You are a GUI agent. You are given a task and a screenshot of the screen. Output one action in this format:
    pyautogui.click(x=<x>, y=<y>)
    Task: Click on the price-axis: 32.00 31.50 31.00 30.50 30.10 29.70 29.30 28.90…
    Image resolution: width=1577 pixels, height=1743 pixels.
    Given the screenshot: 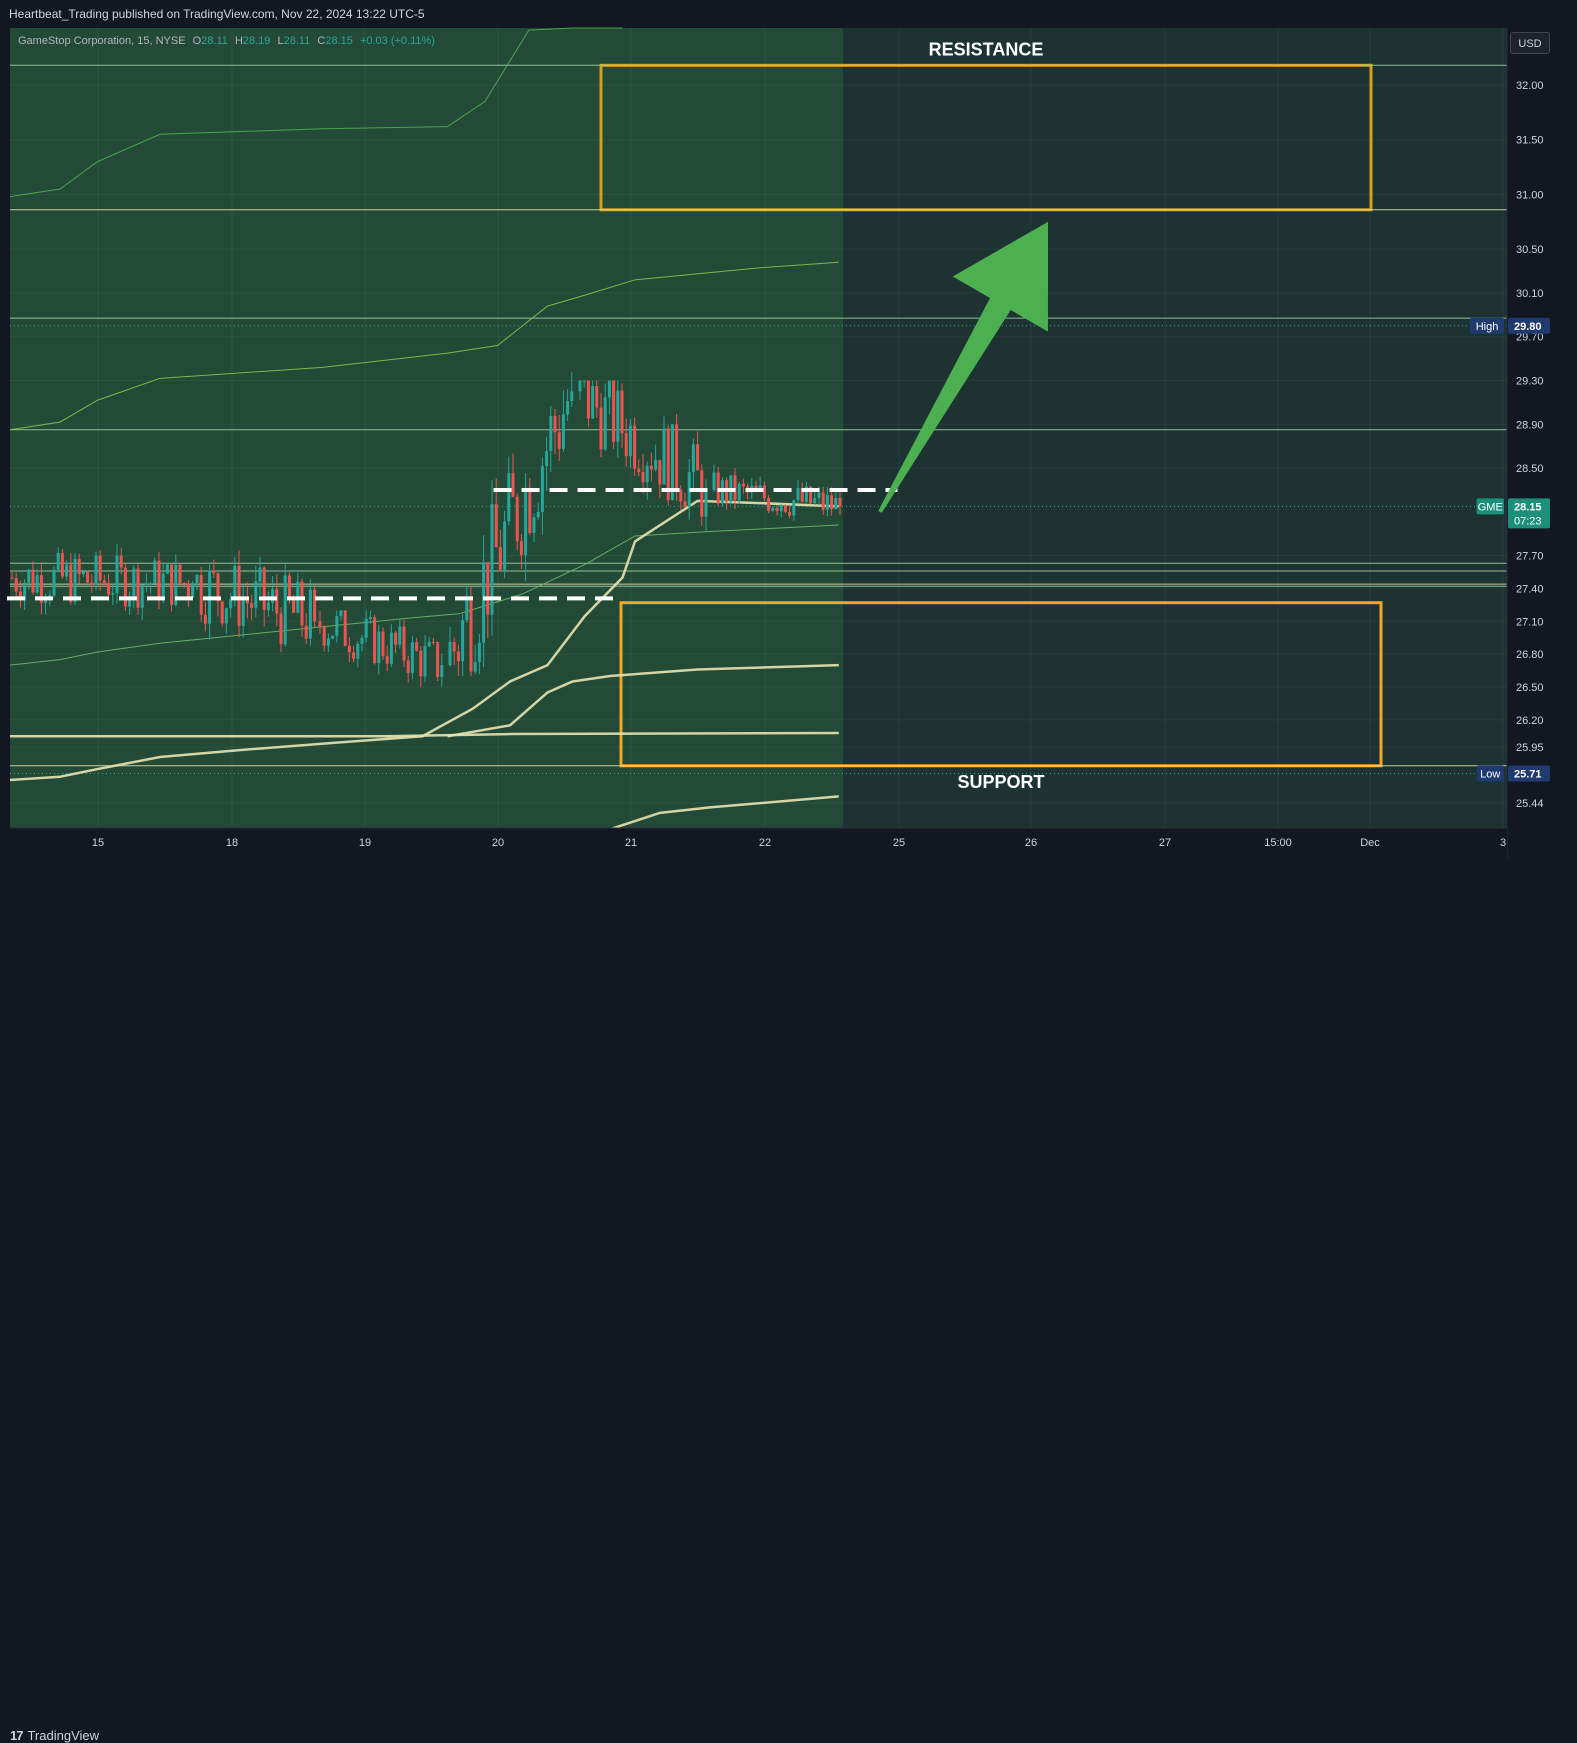 What is the action you would take?
    pyautogui.click(x=1530, y=445)
    